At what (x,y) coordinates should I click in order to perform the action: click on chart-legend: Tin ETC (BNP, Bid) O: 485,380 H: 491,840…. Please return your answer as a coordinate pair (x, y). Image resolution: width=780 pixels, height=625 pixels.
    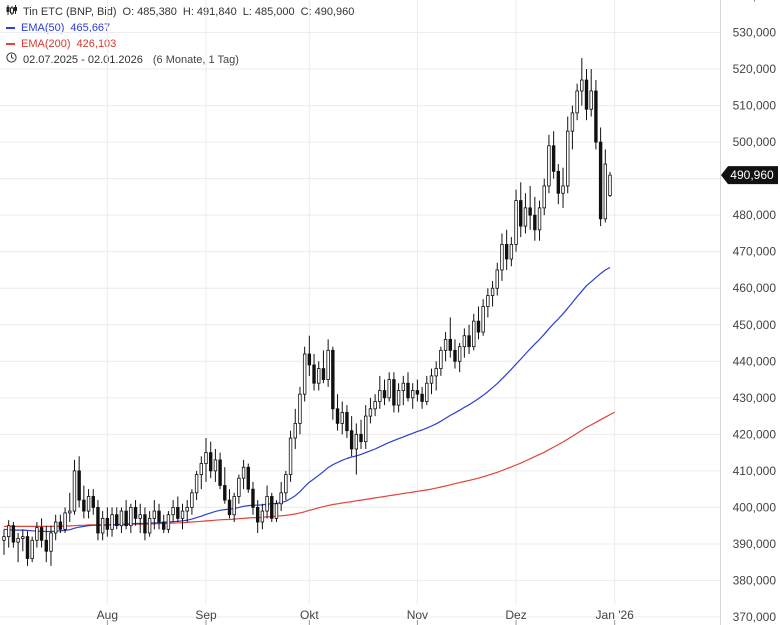
    Looking at the image, I should click on (180, 36).